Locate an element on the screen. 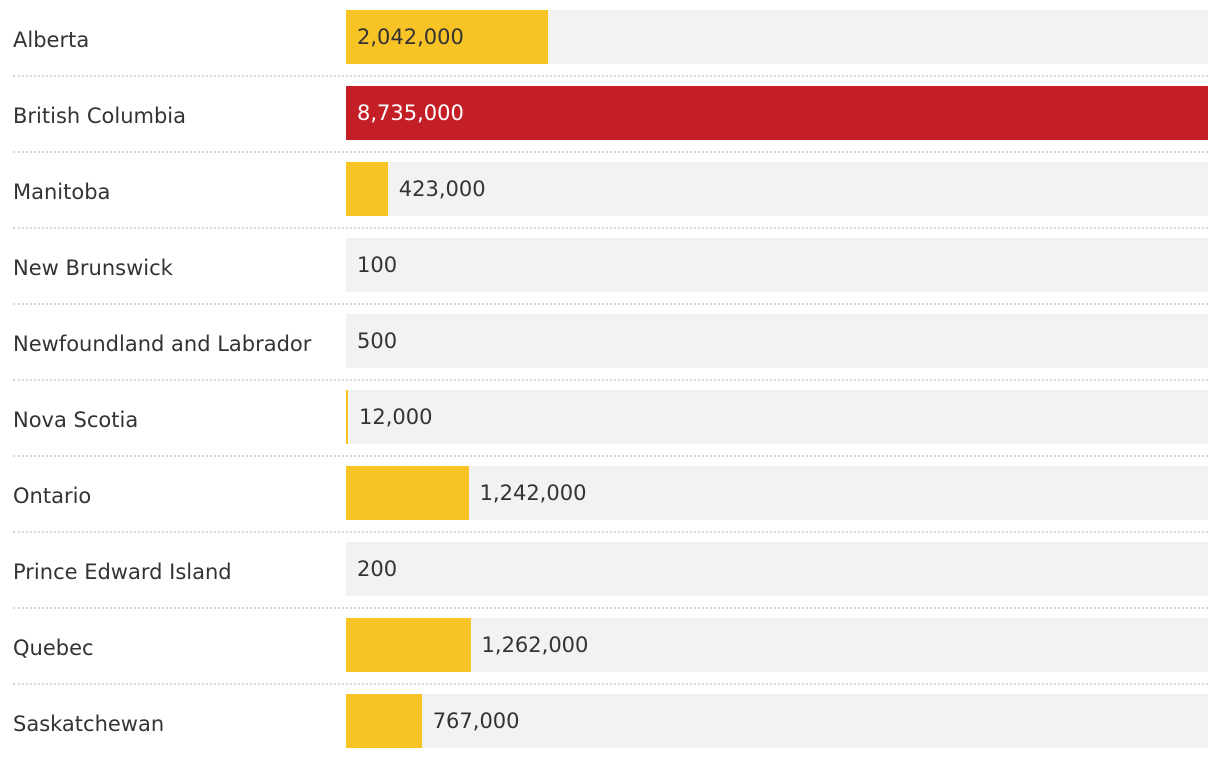 The image size is (1220, 770). value-label: 500 is located at coordinates (377, 341).